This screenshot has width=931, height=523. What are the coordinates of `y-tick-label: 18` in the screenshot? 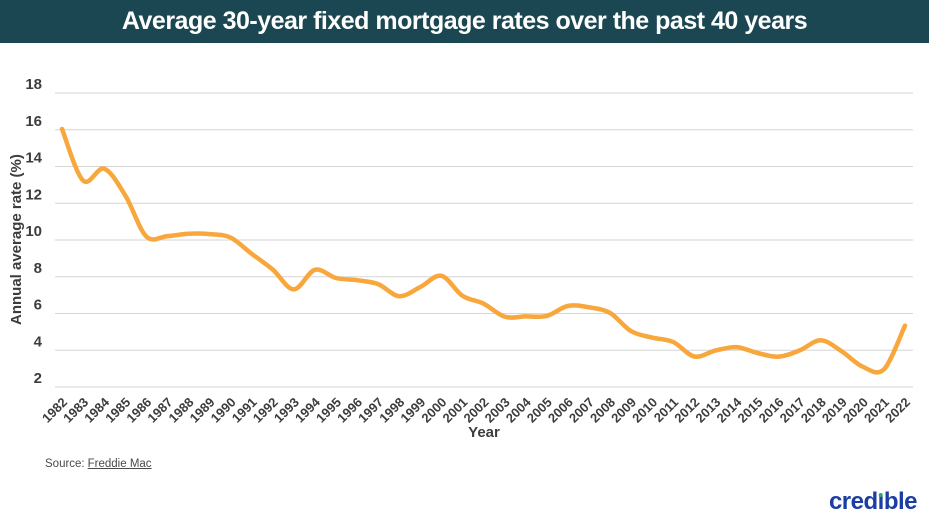 It's located at (33, 84).